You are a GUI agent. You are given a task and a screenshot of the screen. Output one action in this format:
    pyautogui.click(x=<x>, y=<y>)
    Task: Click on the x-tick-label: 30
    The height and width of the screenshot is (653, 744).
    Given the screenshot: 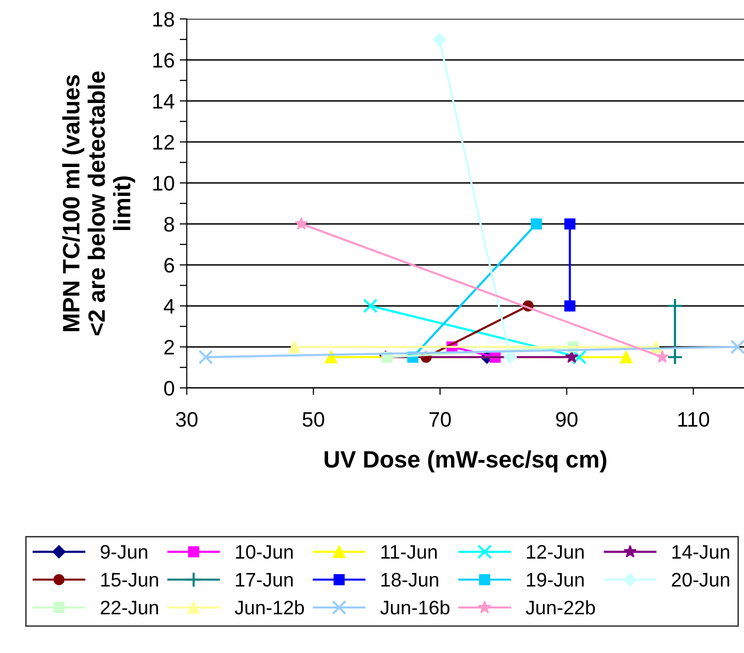 What is the action you would take?
    pyautogui.click(x=187, y=419)
    